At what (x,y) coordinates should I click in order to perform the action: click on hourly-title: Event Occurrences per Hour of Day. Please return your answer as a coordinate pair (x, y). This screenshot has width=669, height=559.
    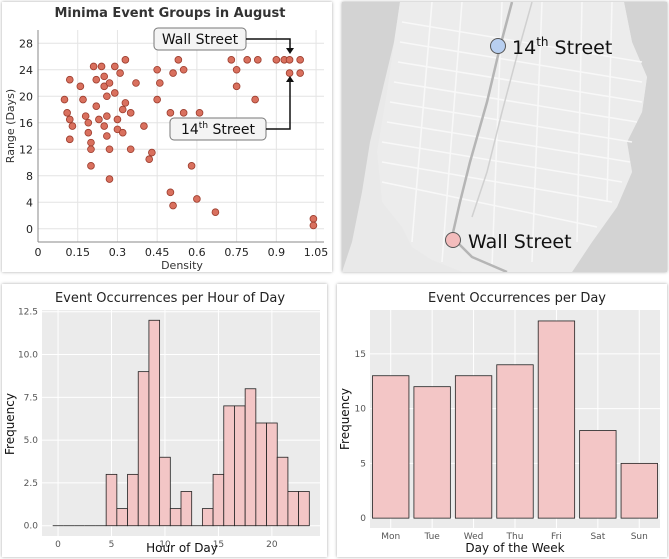
    Looking at the image, I should click on (170, 298).